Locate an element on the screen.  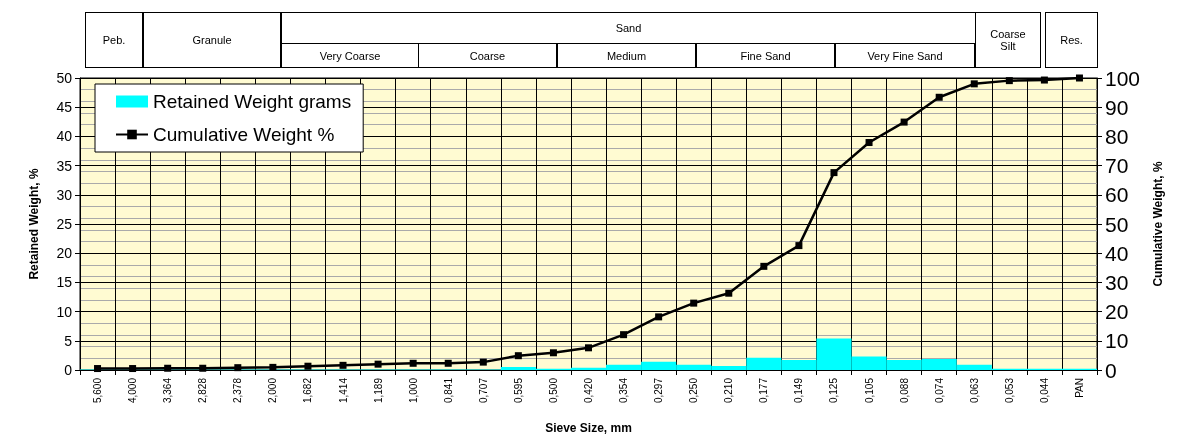
x-tick-label: PAN is located at coordinates (1079, 388).